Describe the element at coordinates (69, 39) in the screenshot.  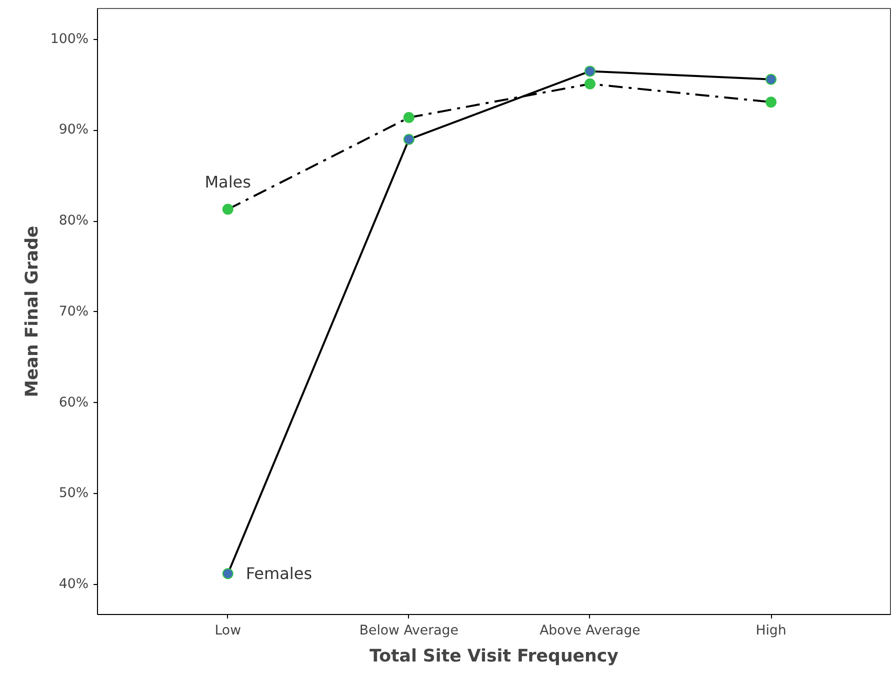
I see `y-tick-label: 100%` at that location.